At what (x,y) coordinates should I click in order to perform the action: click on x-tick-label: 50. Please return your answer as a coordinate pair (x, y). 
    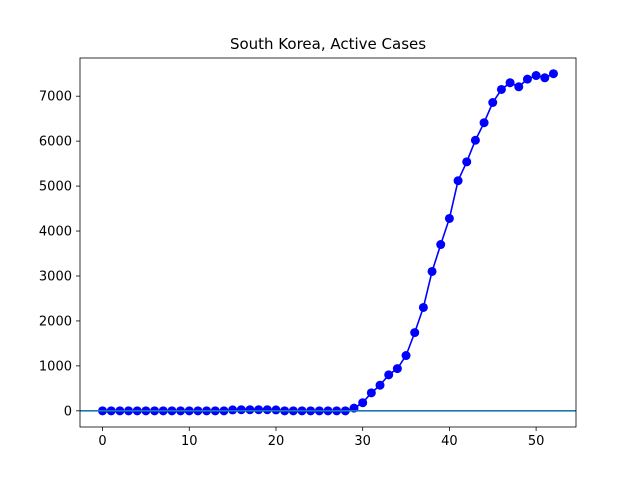
    Looking at the image, I should click on (536, 441).